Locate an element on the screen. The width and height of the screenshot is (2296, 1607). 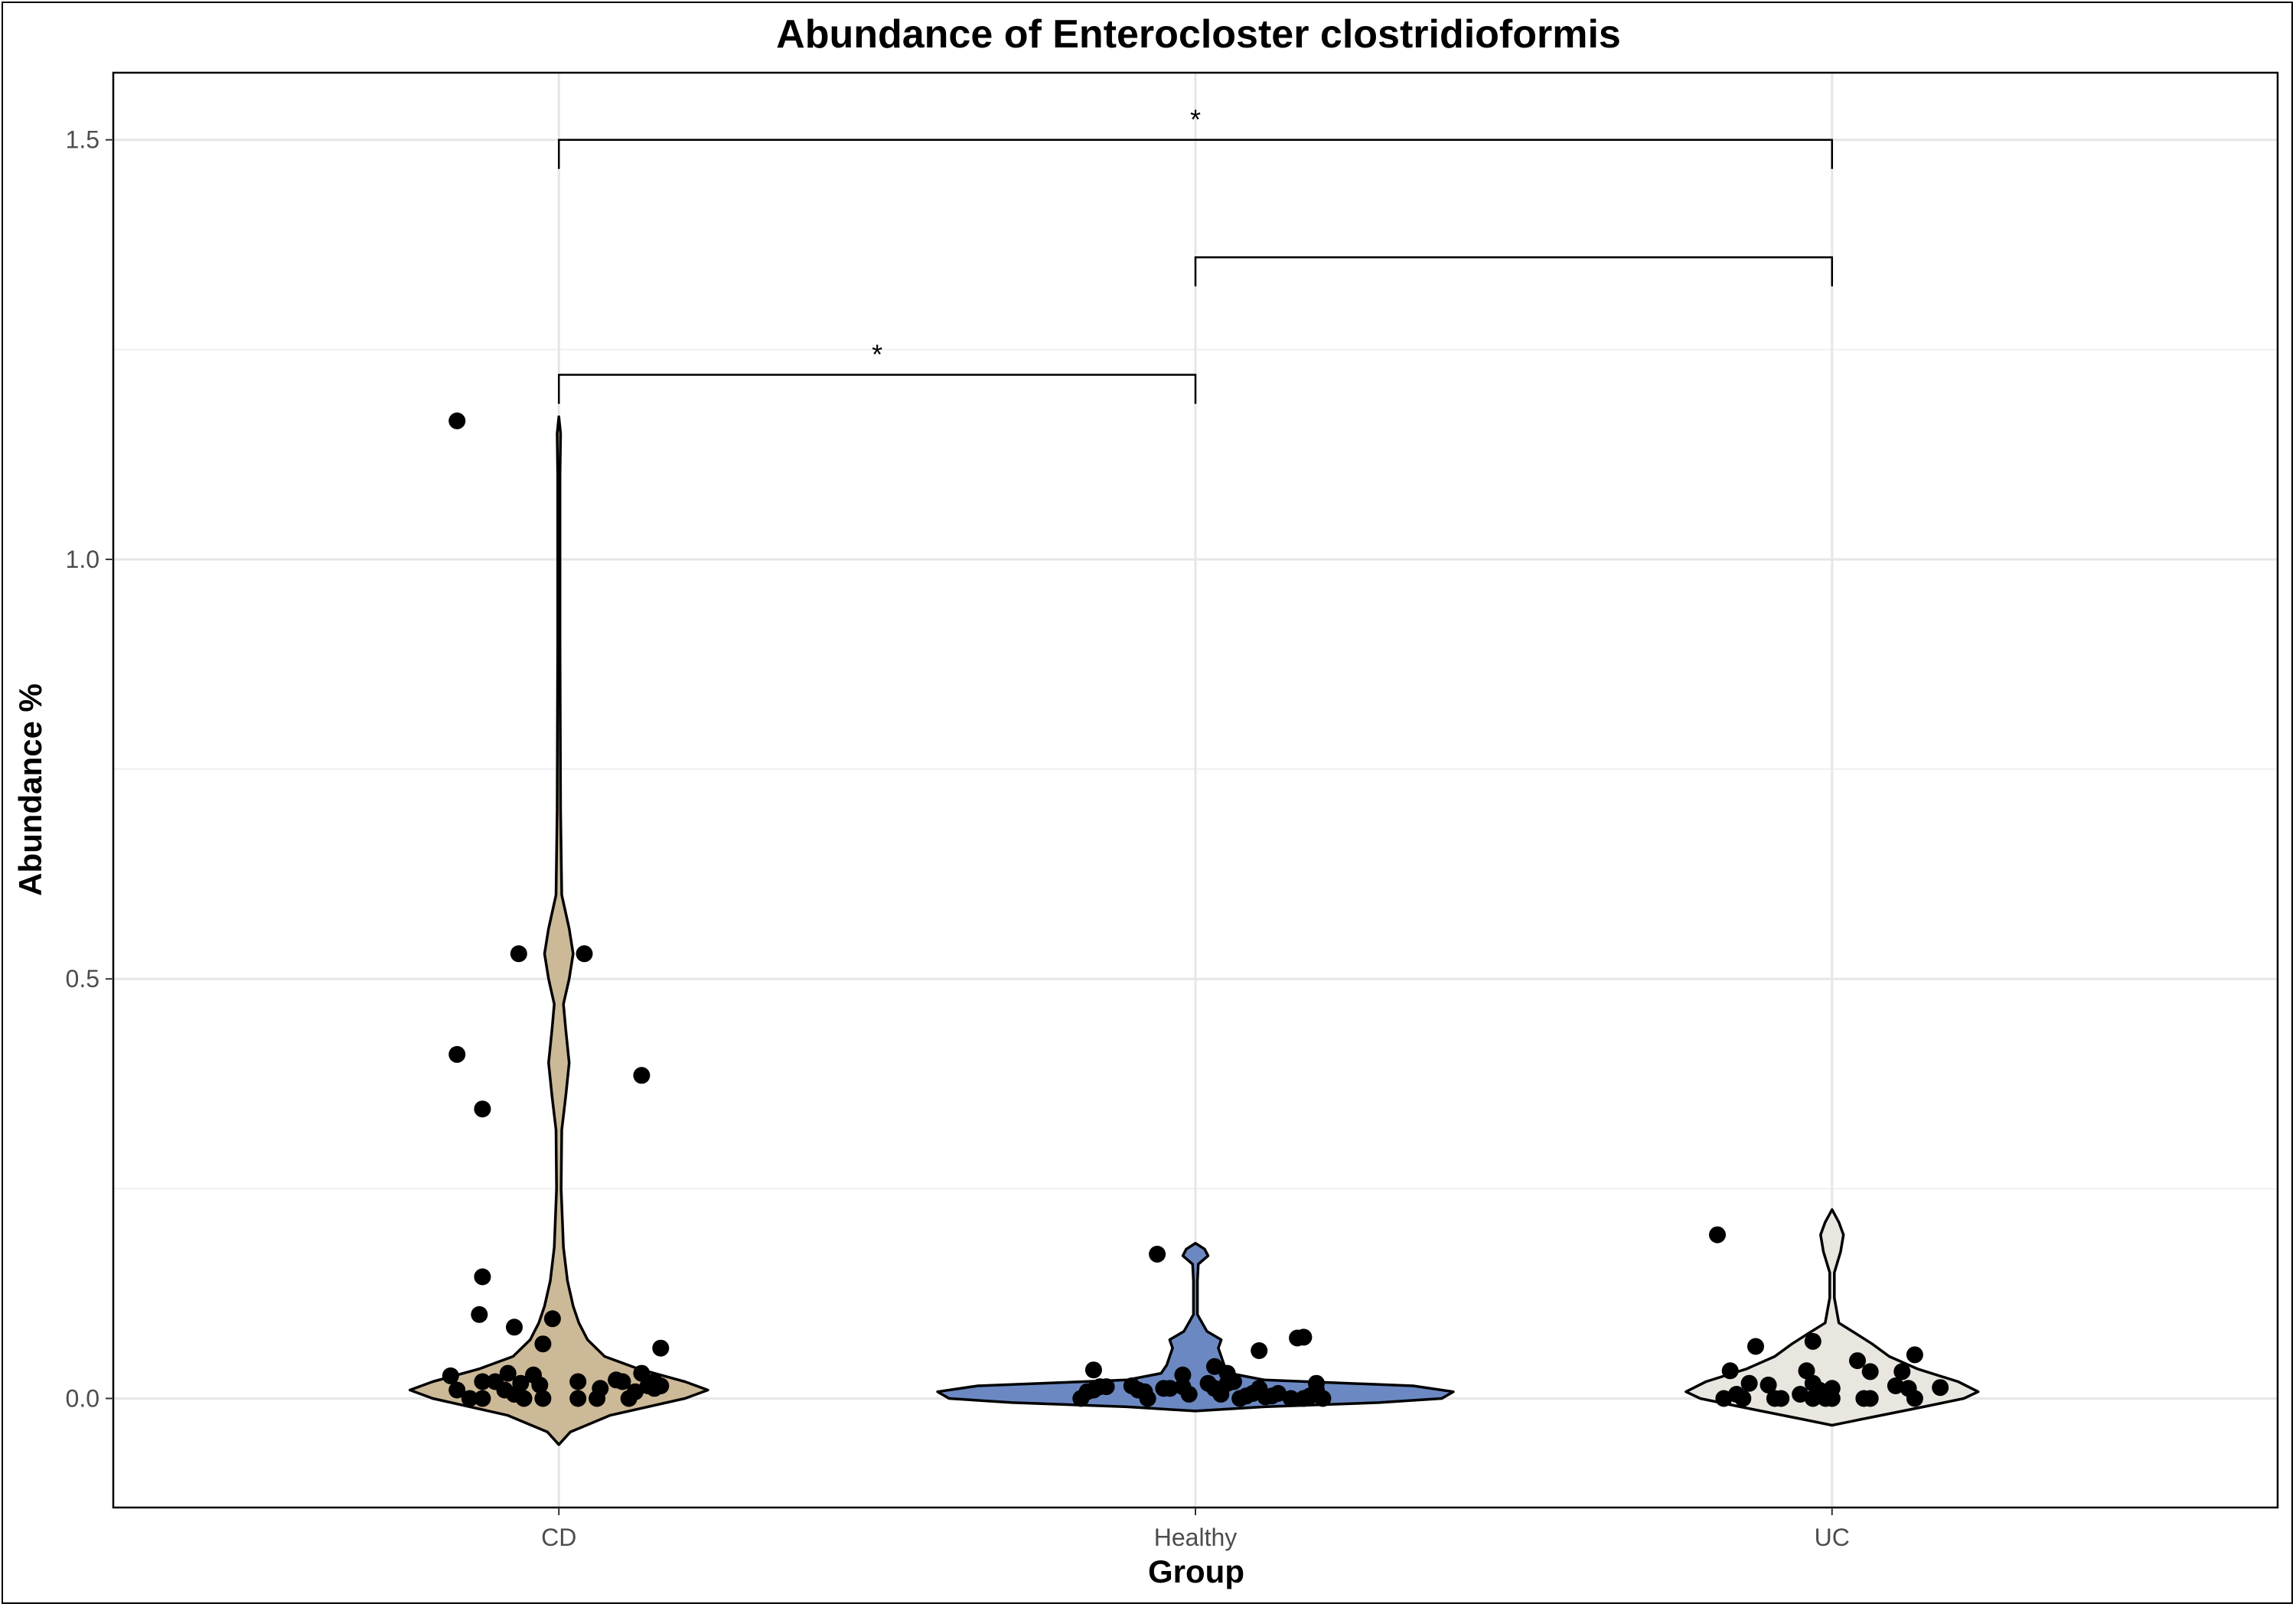
x-axis-ticks: CD Healthy UC is located at coordinates (1195, 1529).